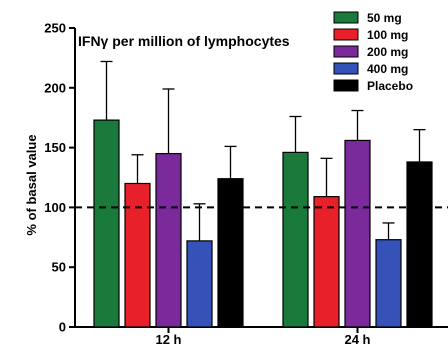 The width and height of the screenshot is (448, 352). Describe the element at coordinates (387, 35) in the screenshot. I see `legend-label: 100 mg` at that location.